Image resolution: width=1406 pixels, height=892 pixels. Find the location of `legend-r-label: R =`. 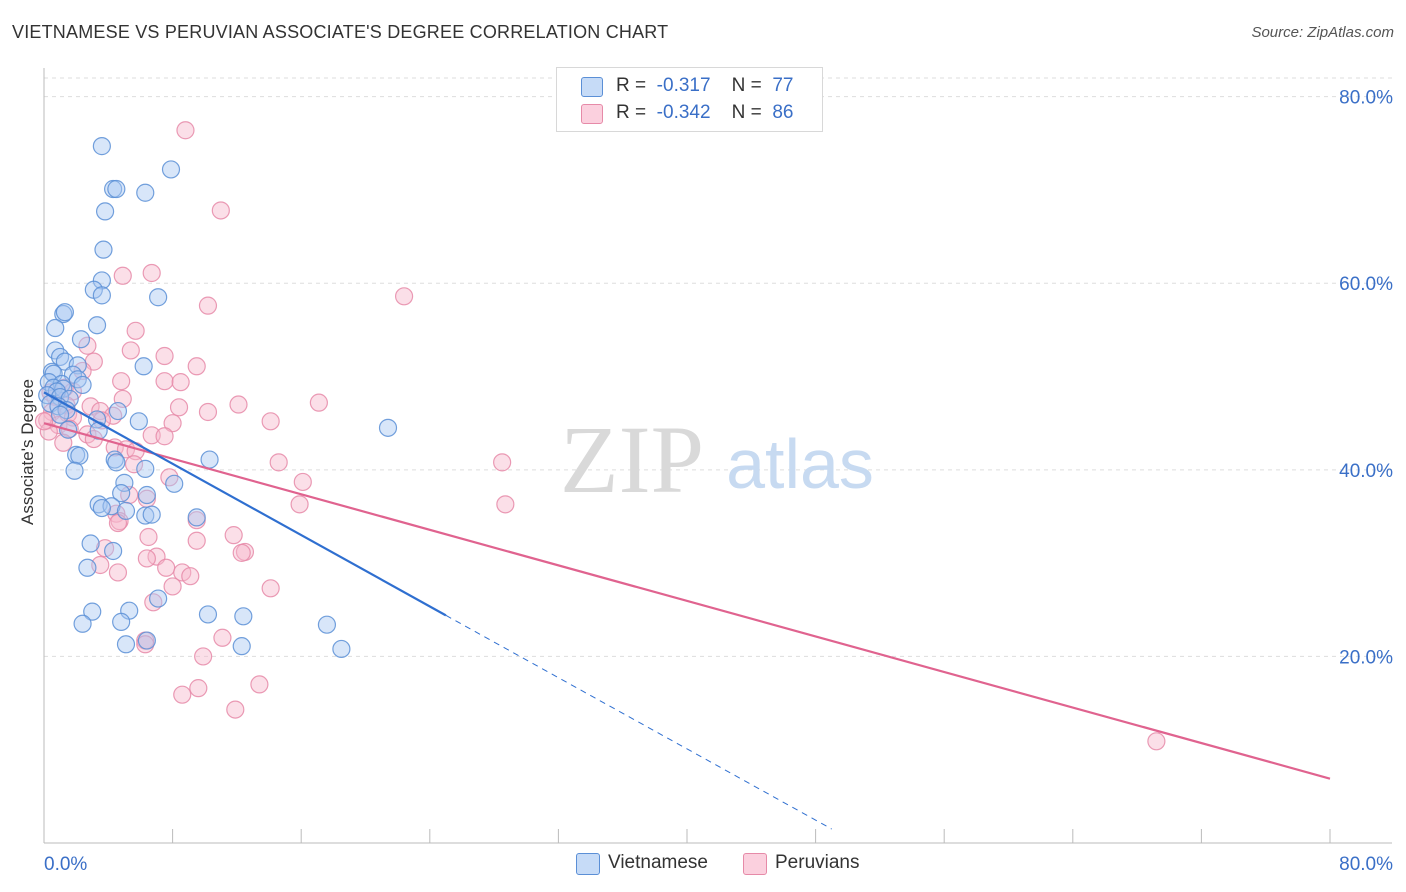

legend-r-label: R = is located at coordinates (631, 112).